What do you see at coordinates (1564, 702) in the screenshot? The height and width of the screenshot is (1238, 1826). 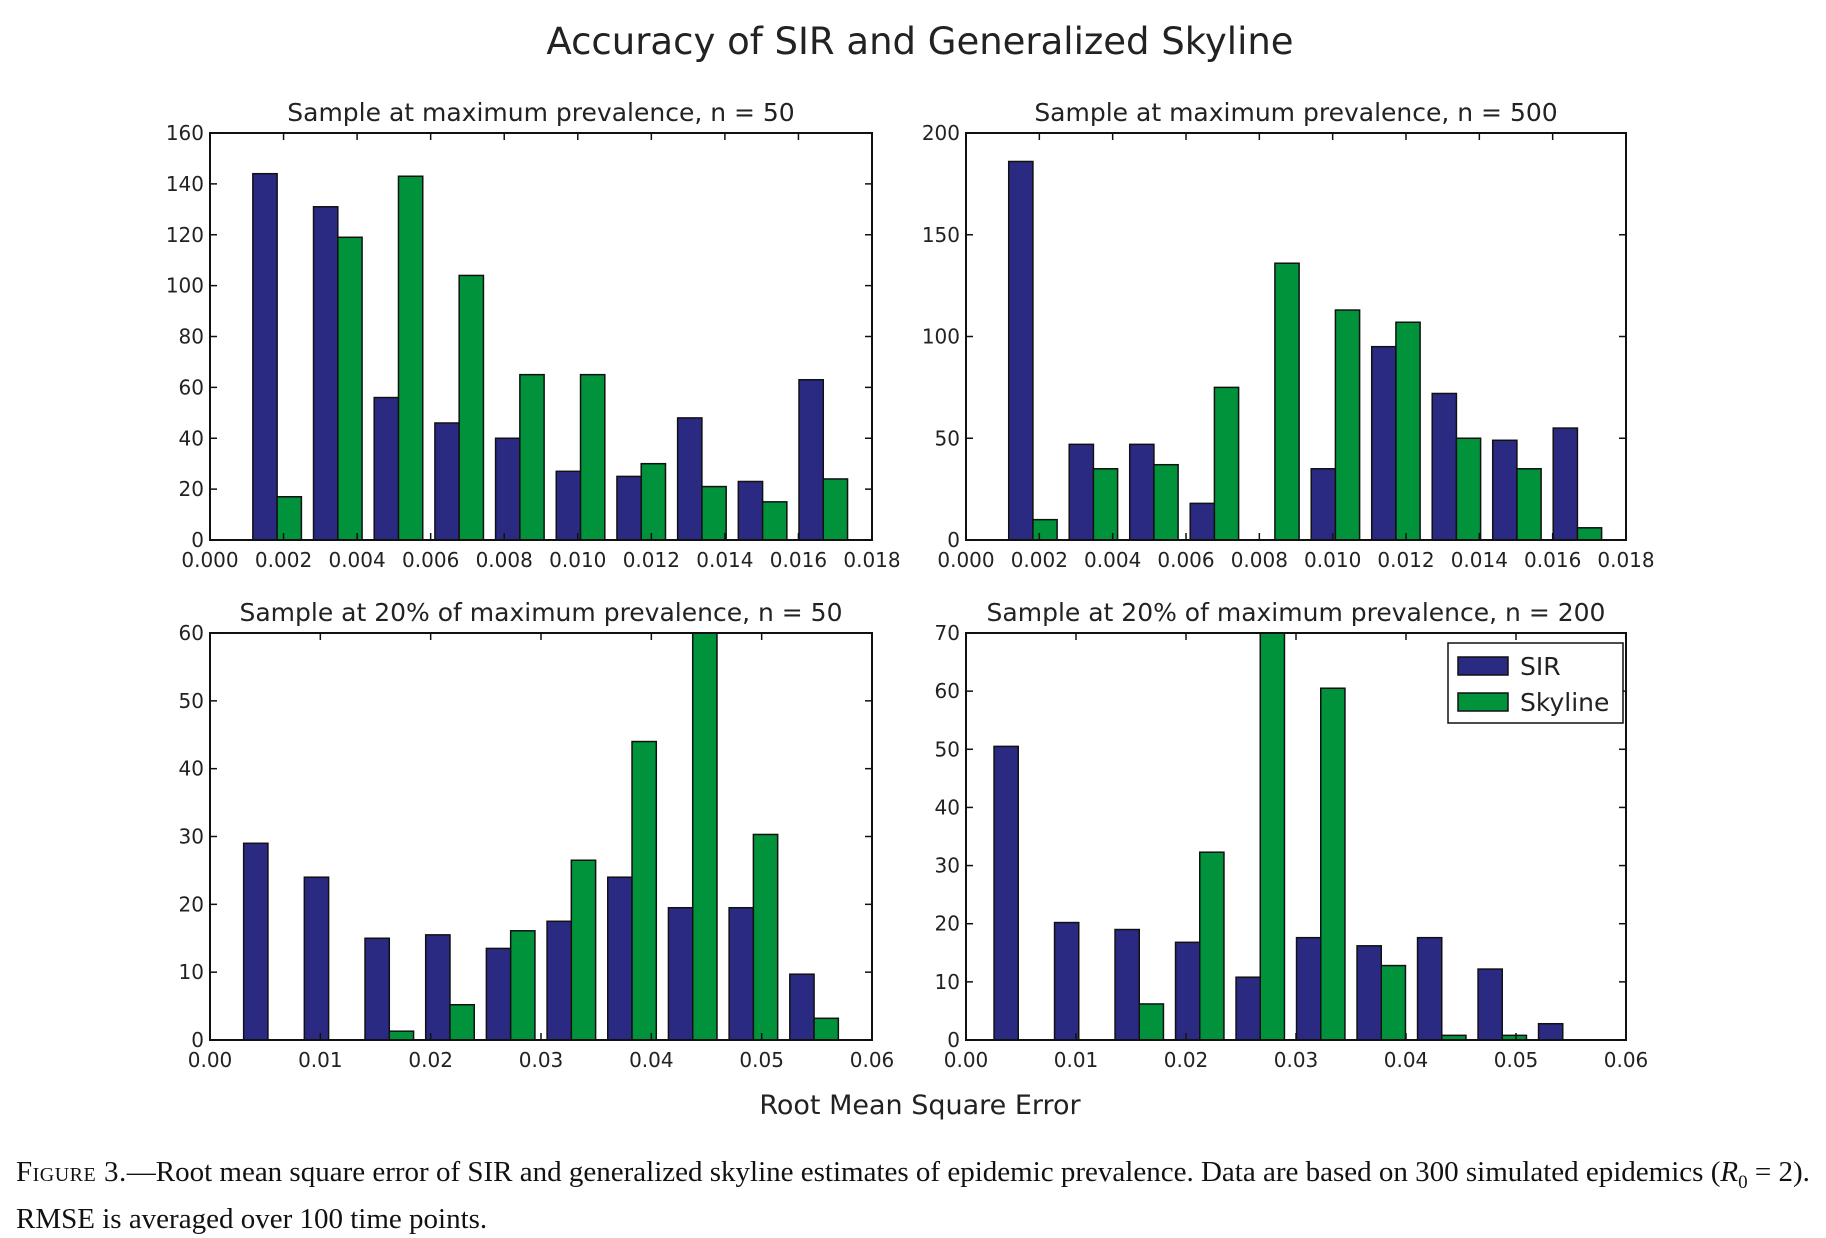 I see `legend-label-skyline: Skyline` at bounding box center [1564, 702].